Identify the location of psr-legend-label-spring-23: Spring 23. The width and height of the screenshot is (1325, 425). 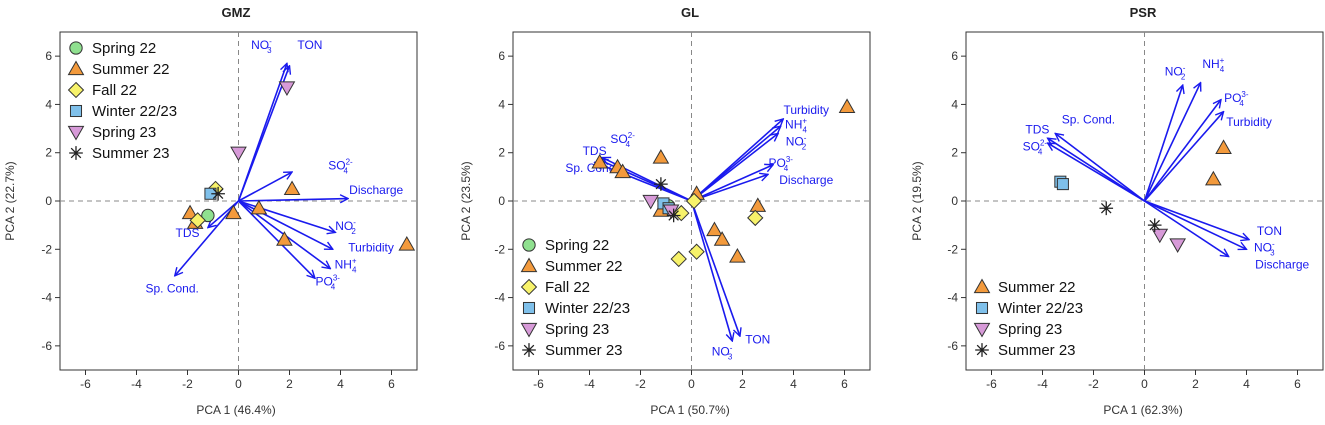
(1030, 329).